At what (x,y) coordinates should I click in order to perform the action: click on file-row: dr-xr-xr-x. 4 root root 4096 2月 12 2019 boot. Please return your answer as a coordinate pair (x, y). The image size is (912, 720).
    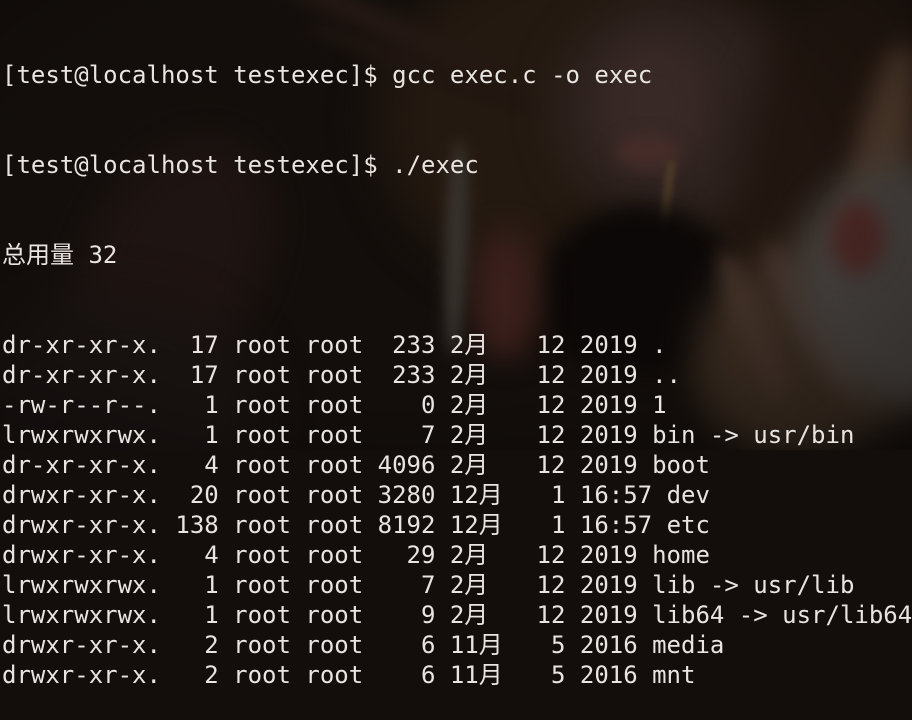
    Looking at the image, I should click on (457, 465).